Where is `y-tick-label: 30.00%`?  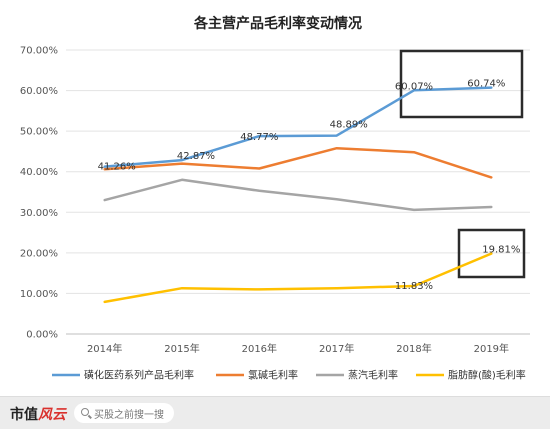
y-tick-label: 30.00% is located at coordinates (39, 213).